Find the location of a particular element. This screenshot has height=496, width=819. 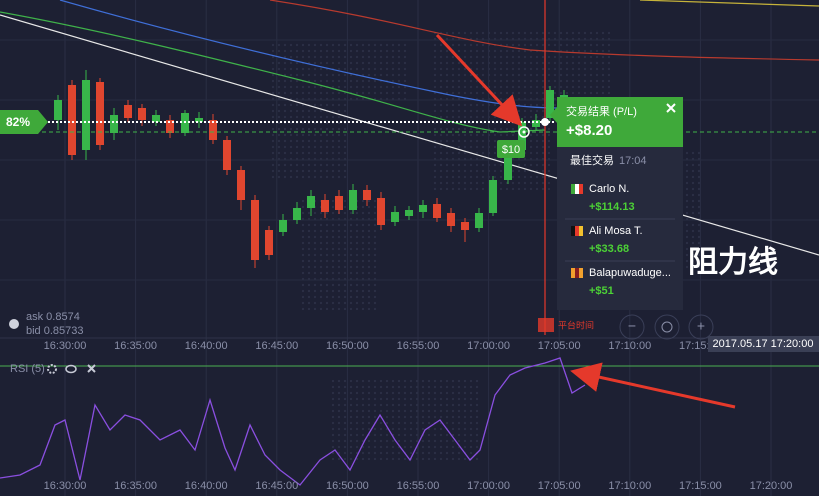

zoom-out is located at coordinates (632, 327).